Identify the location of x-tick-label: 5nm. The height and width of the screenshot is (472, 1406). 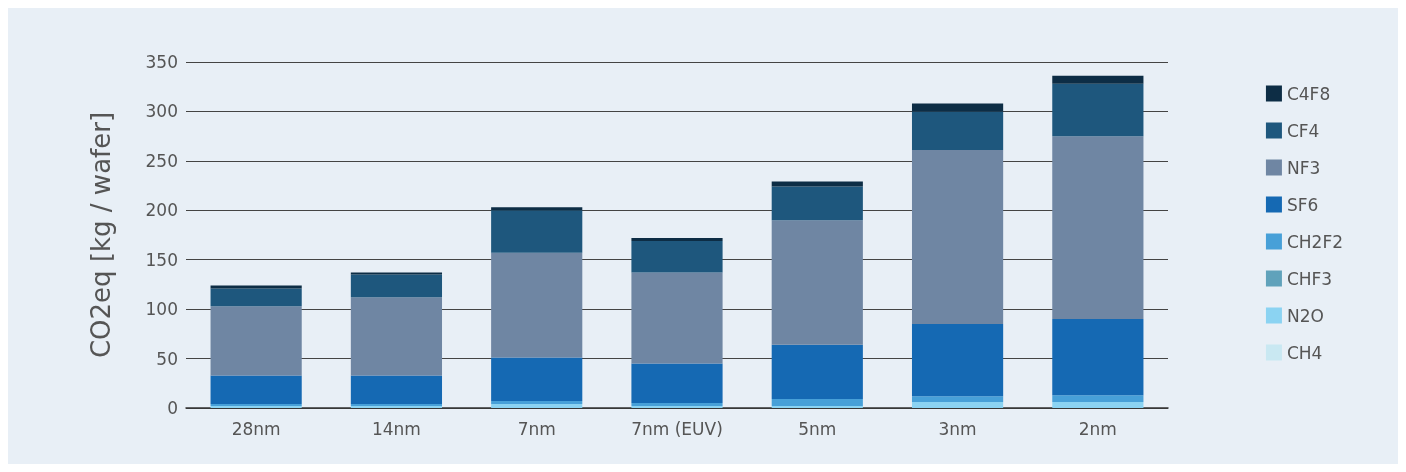
(817, 428).